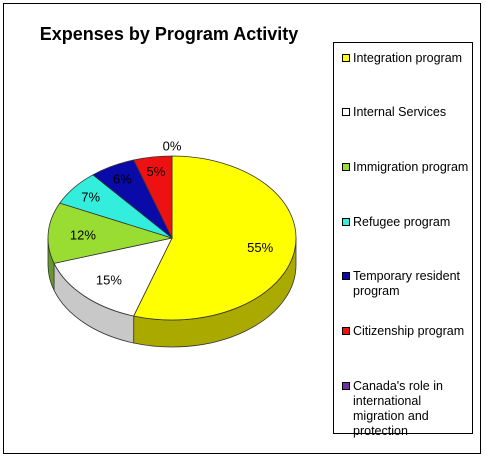 The image size is (486, 459). What do you see at coordinates (156, 171) in the screenshot?
I see `data-label-citizenship-program: 5%` at bounding box center [156, 171].